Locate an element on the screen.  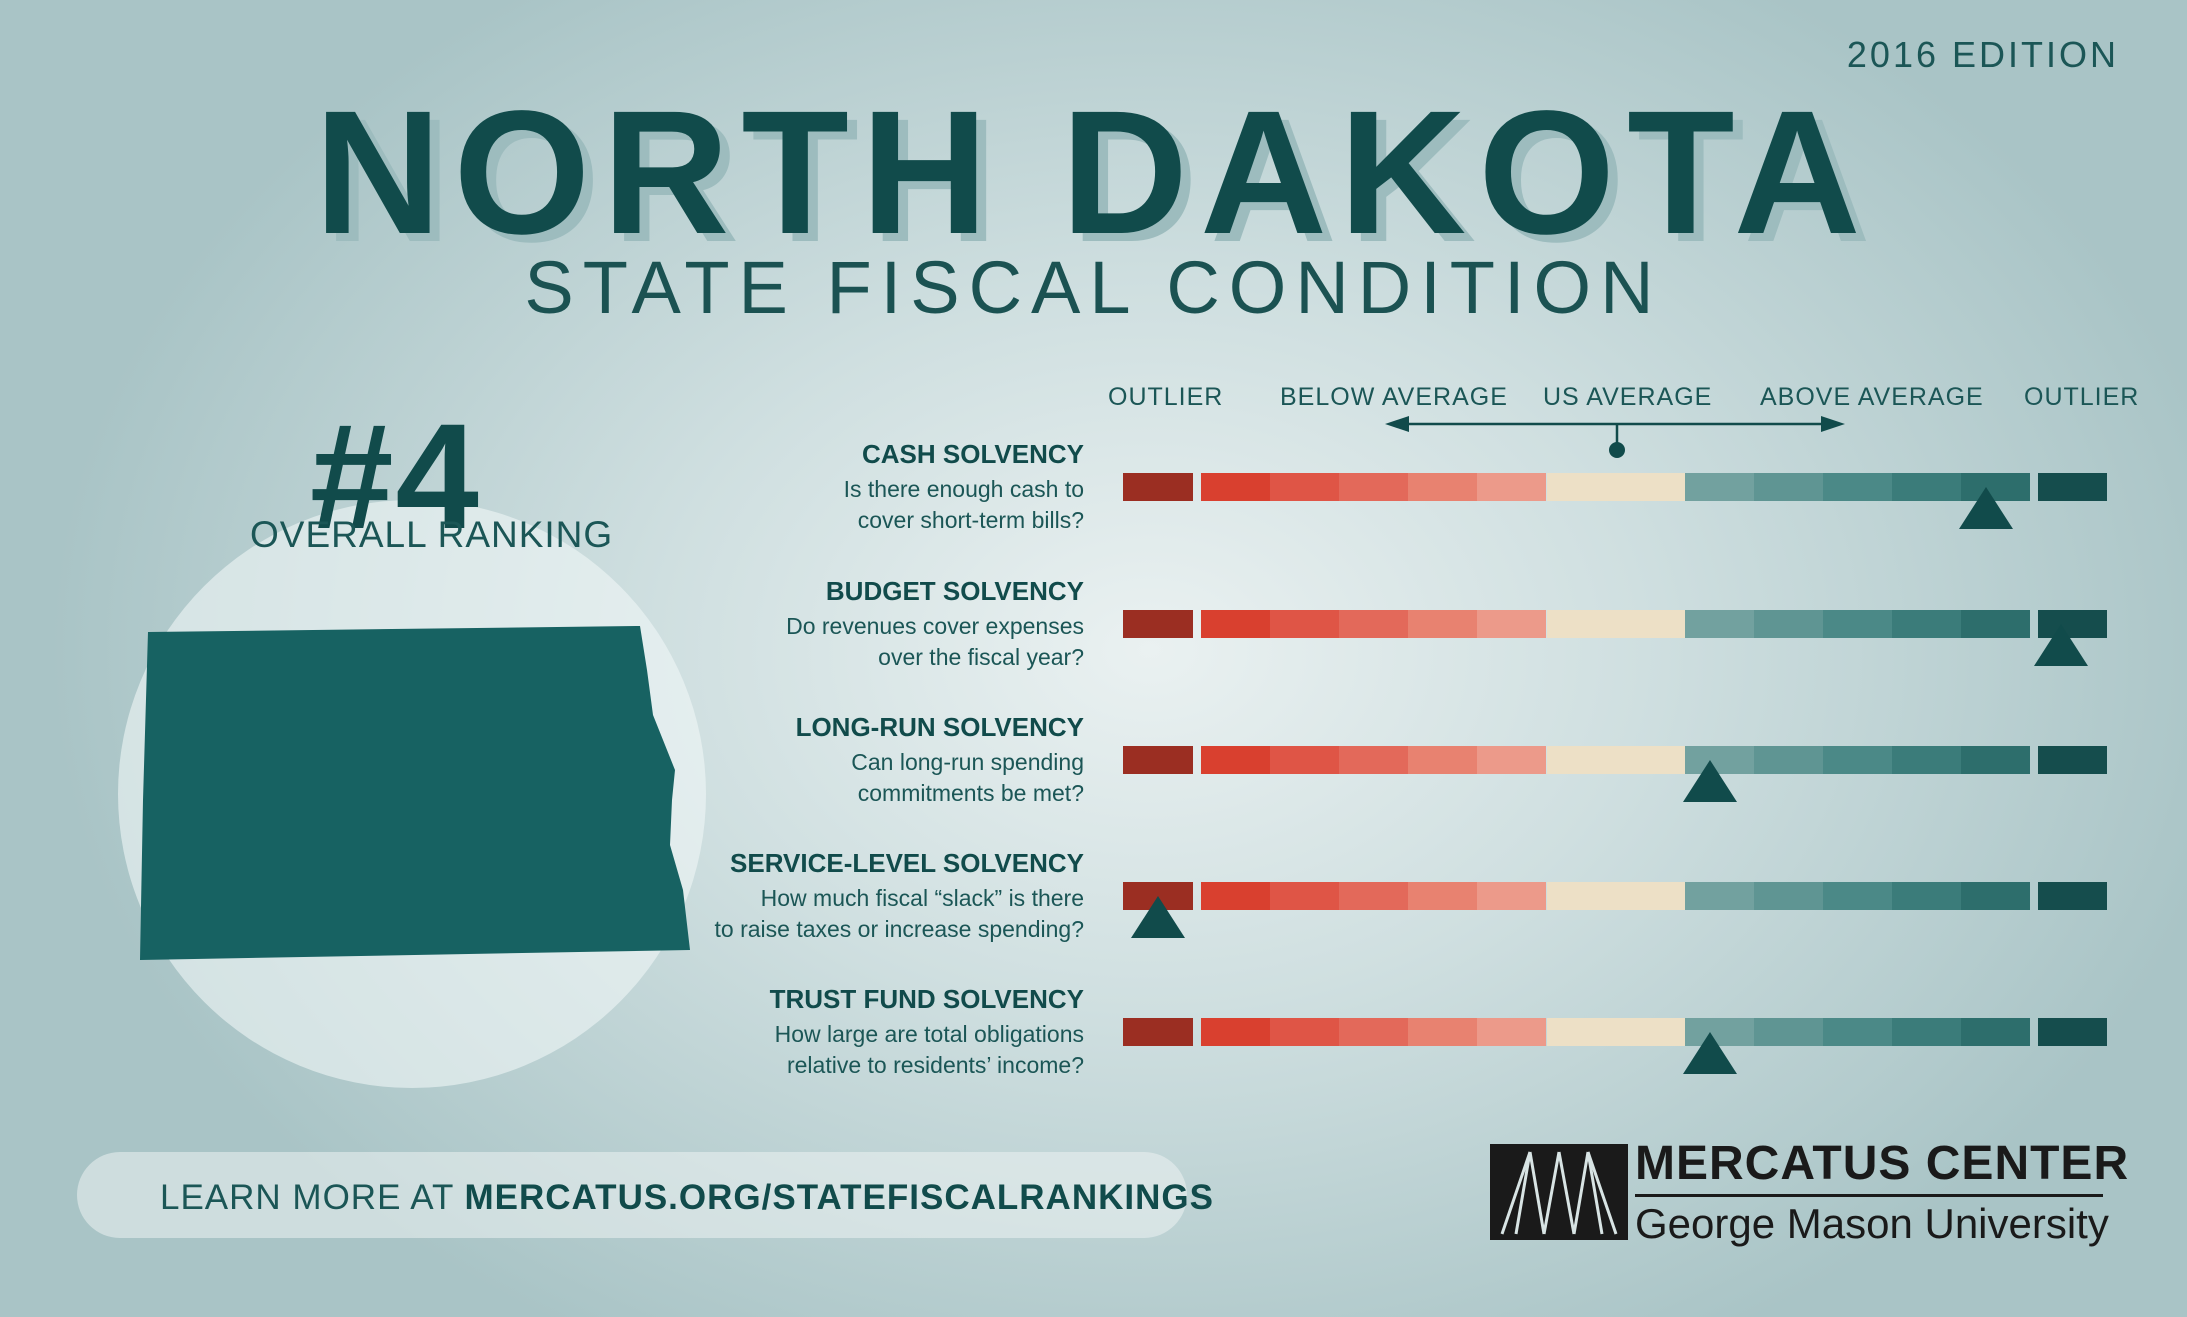
metric-description-line: How large are total obligations is located at coordinates (929, 1034).